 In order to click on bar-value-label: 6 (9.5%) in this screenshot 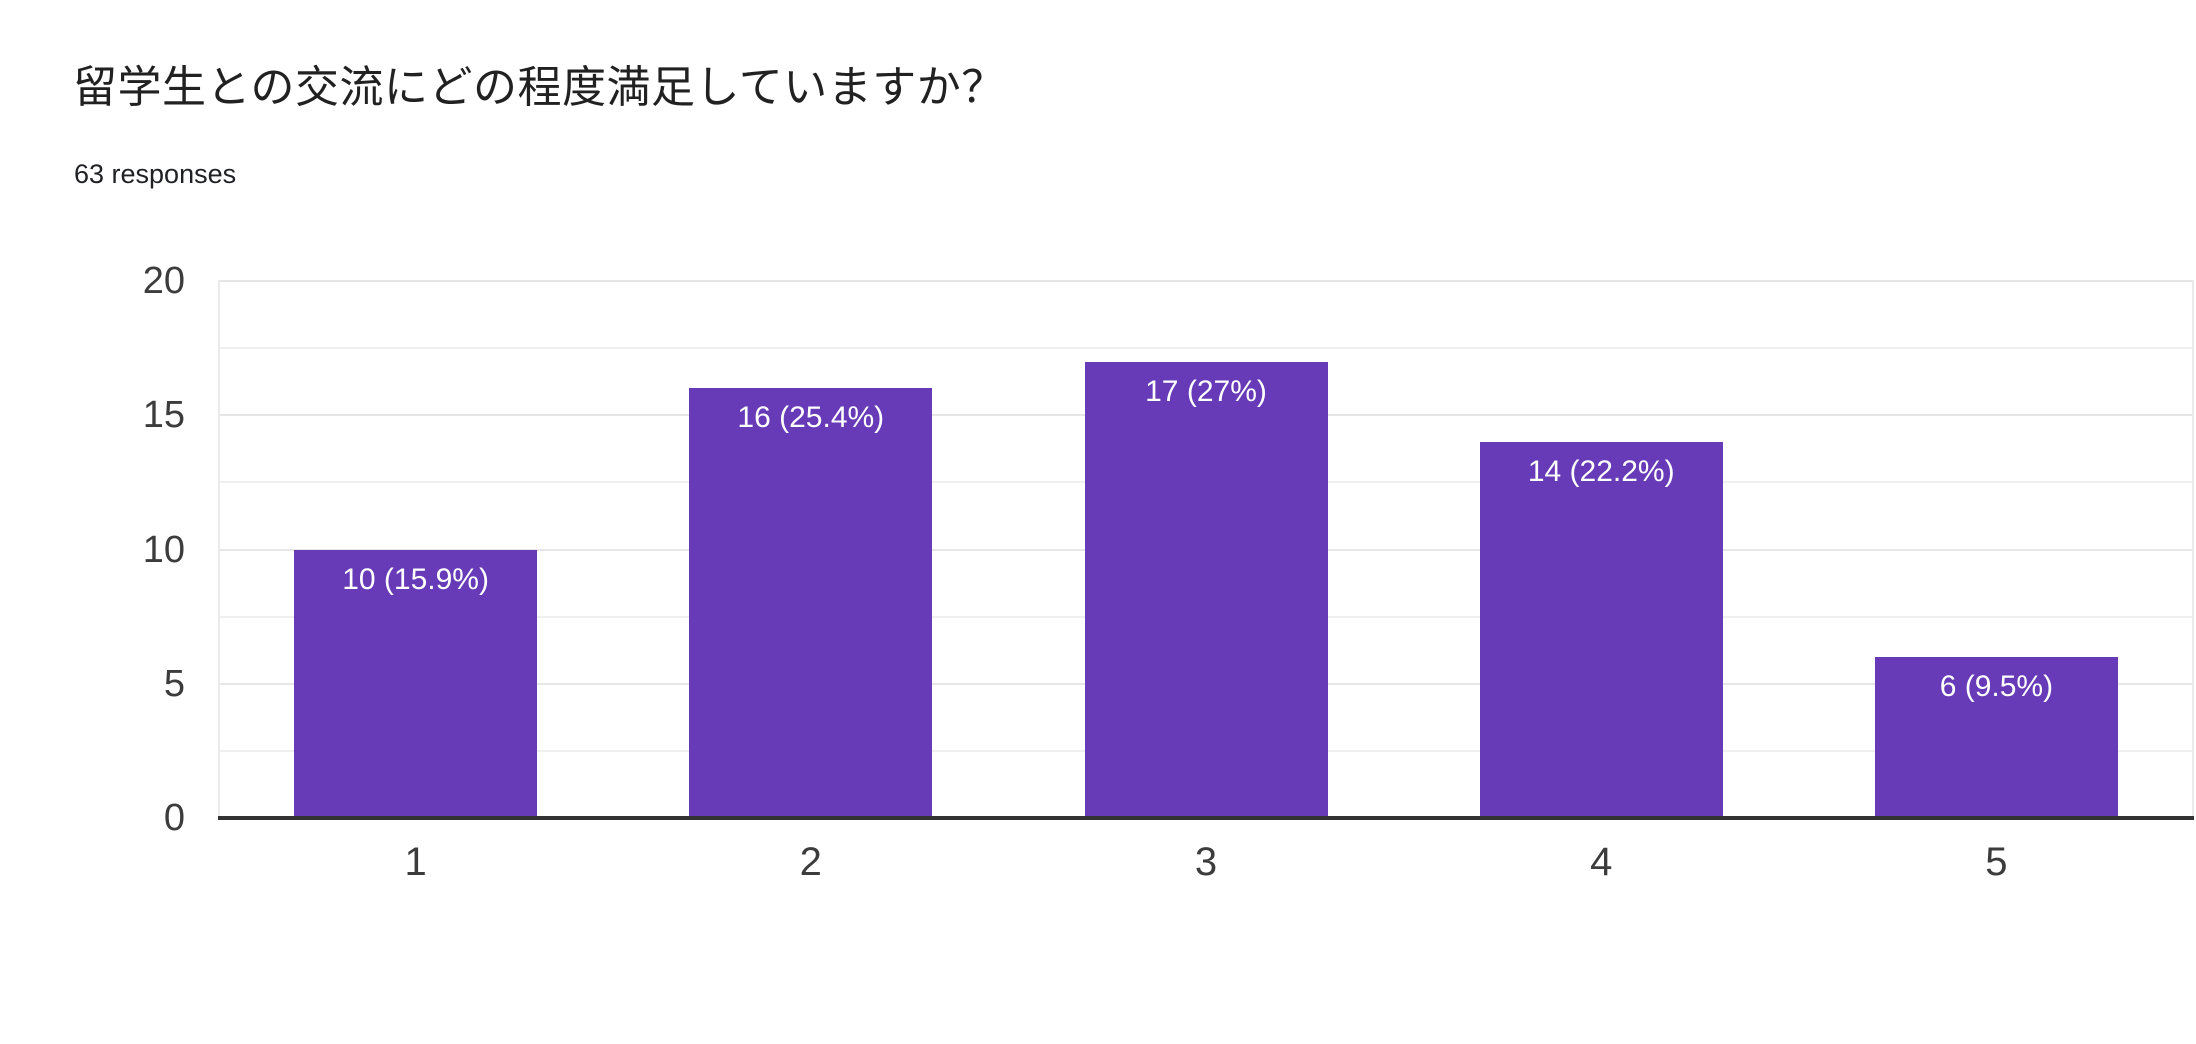, I will do `click(1996, 686)`.